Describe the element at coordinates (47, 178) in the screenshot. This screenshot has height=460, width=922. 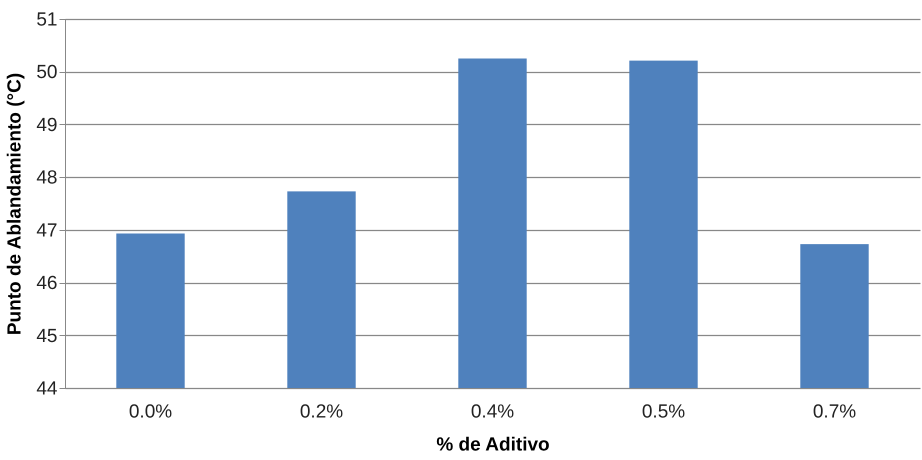
I see `y-tick-label: 48` at that location.